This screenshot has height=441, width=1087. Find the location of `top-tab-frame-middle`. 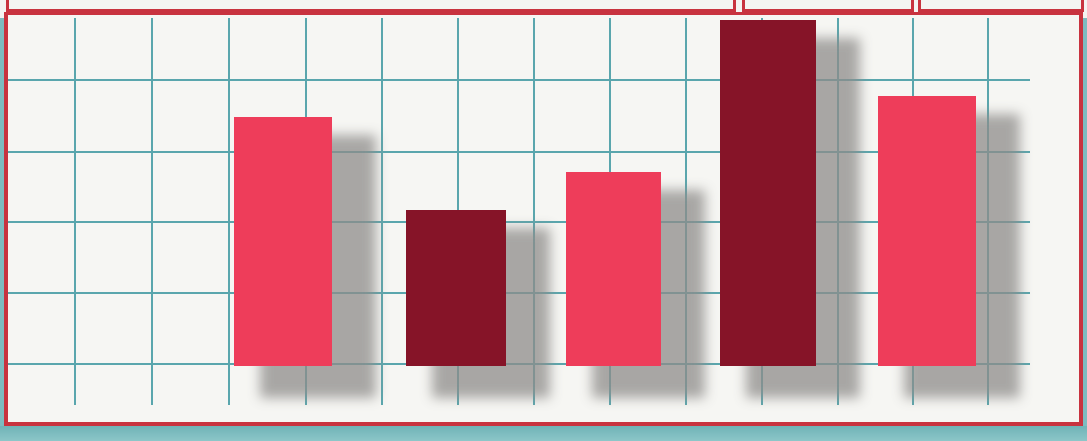

top-tab-frame-middle is located at coordinates (828, 6).